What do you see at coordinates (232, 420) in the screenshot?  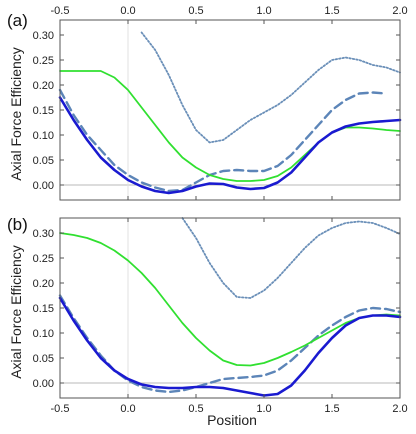 I see `x-axis-title: Position` at bounding box center [232, 420].